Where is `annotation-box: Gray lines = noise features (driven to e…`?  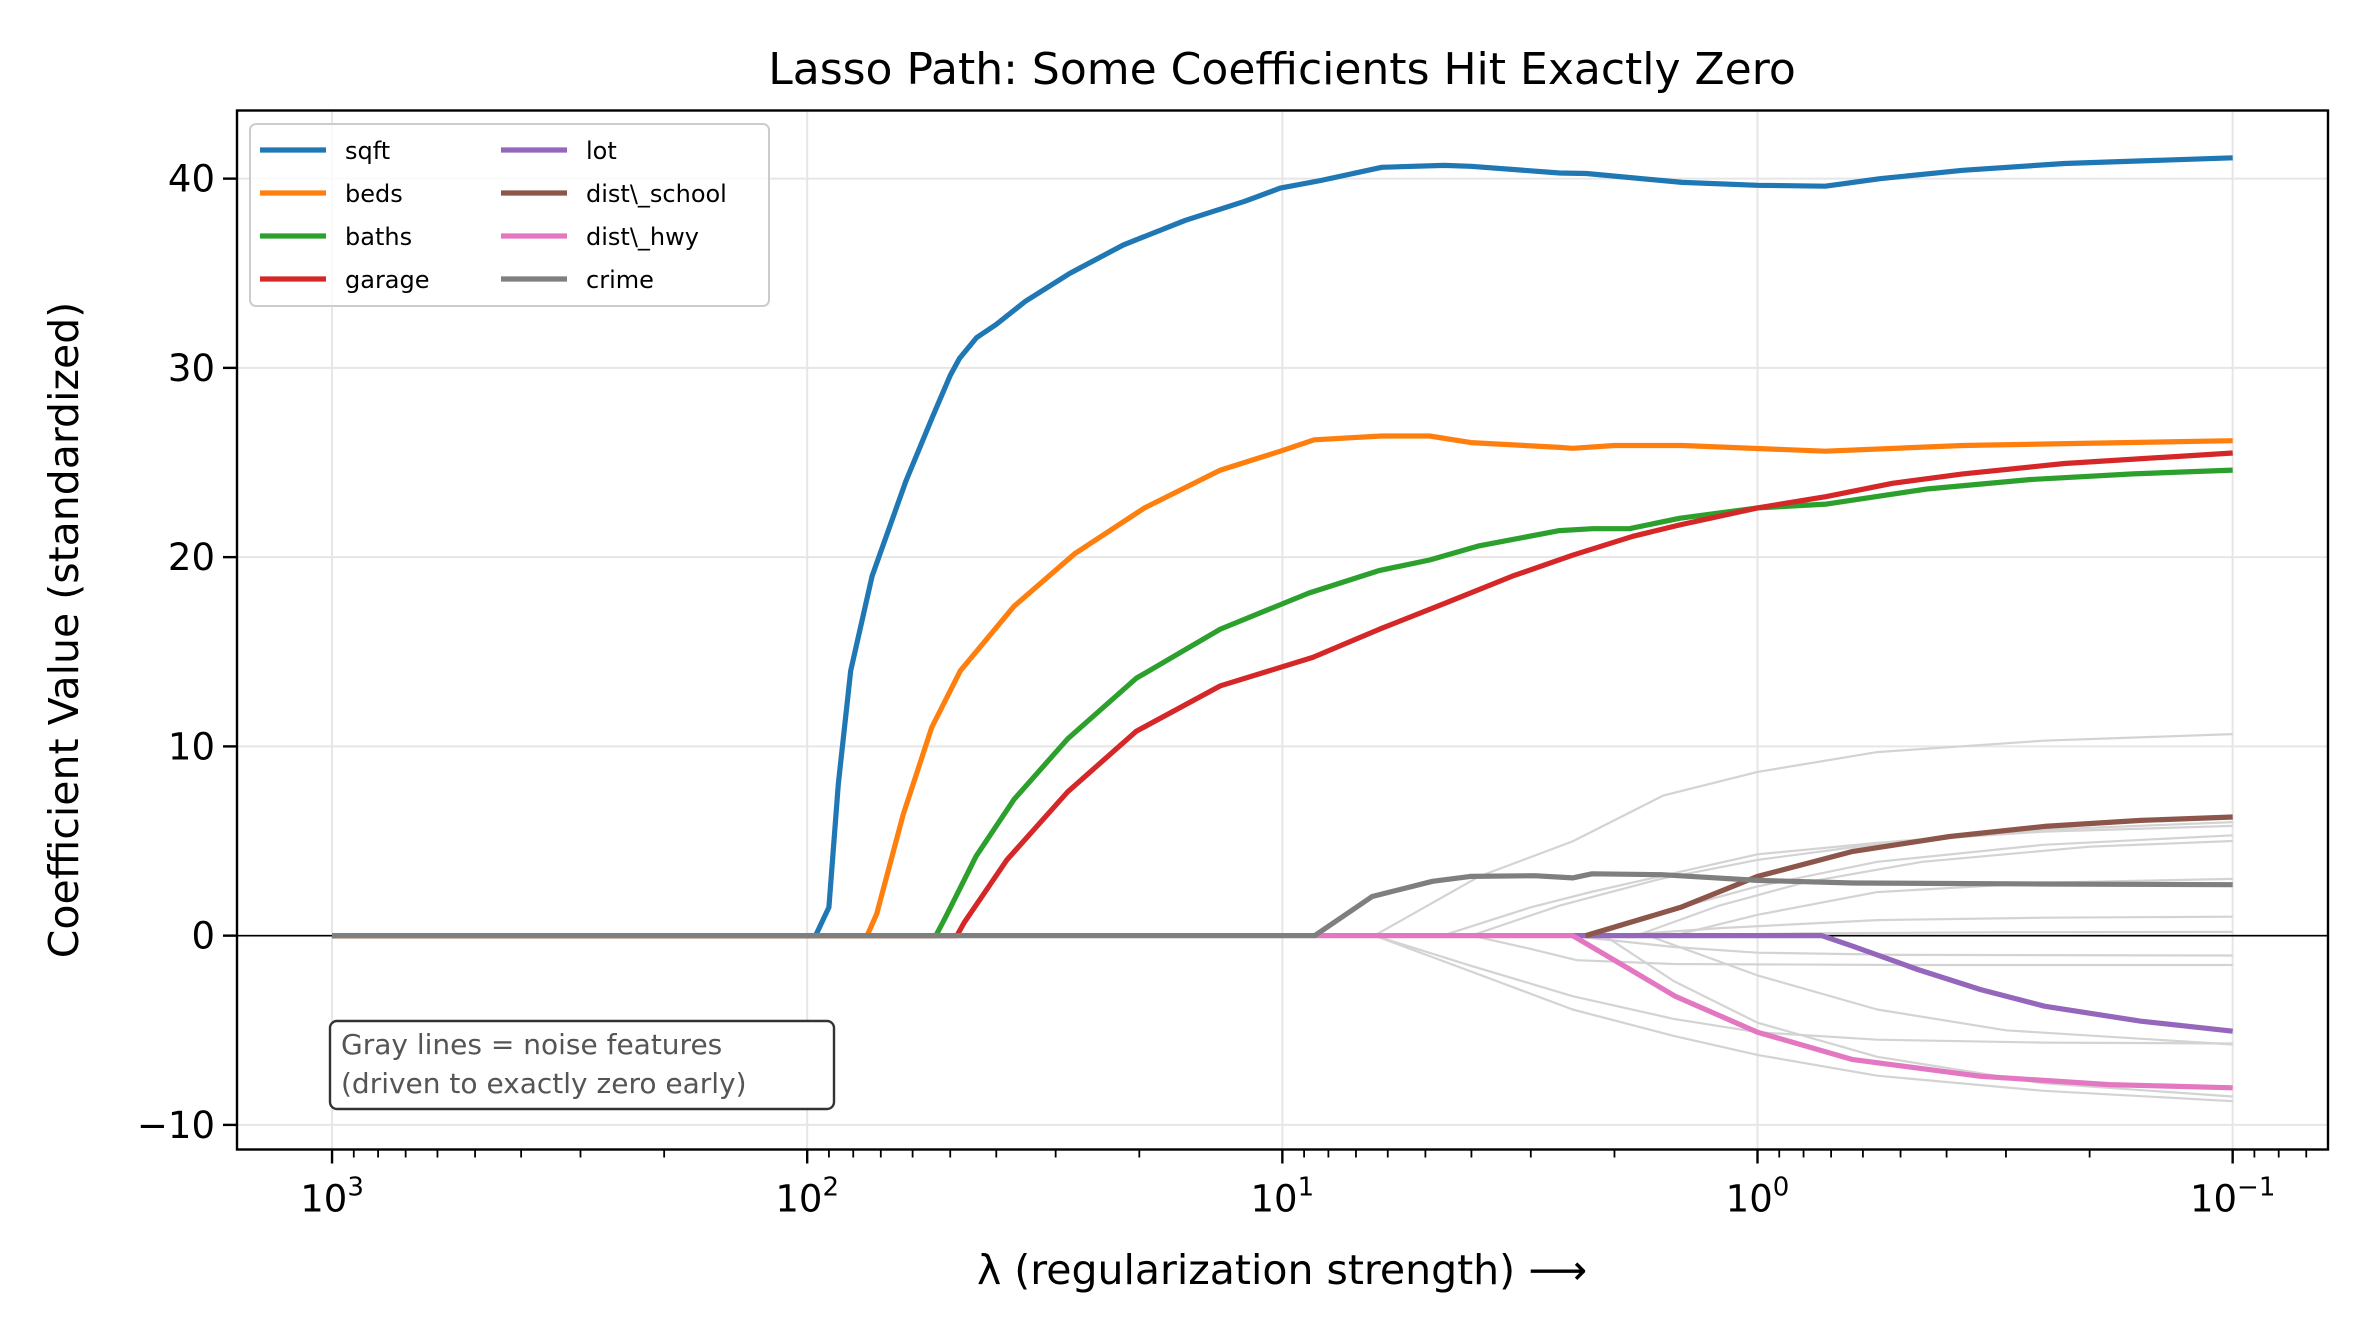
annotation-box: Gray lines = noise features (driven to e… is located at coordinates (582, 1065).